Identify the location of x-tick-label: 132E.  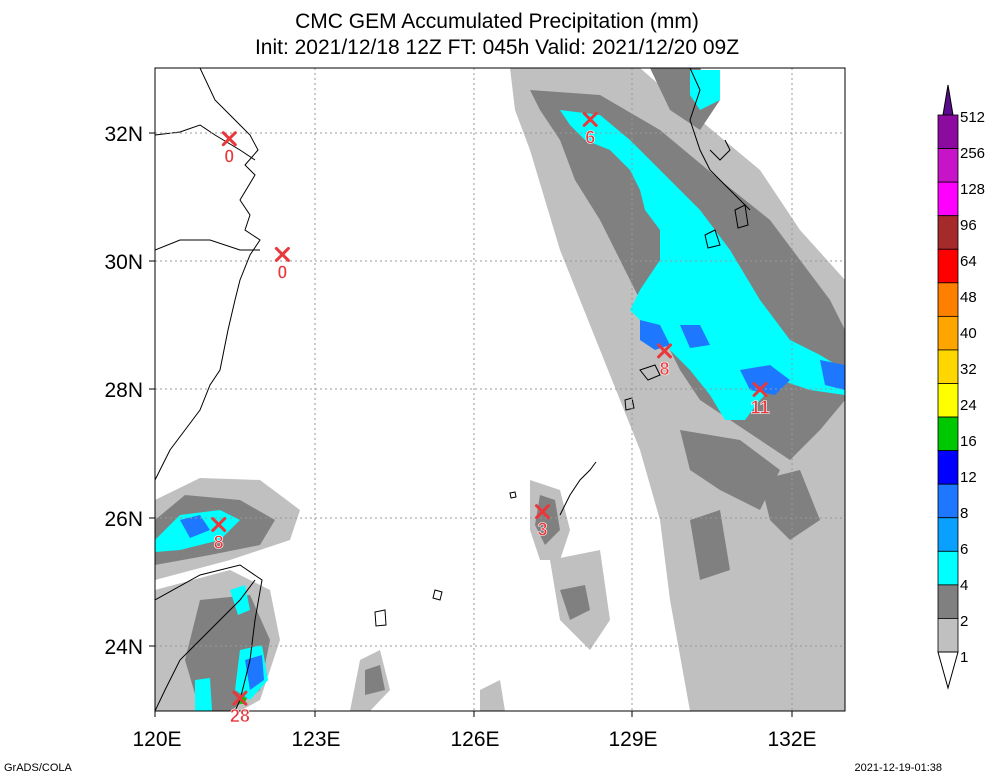
(791, 739).